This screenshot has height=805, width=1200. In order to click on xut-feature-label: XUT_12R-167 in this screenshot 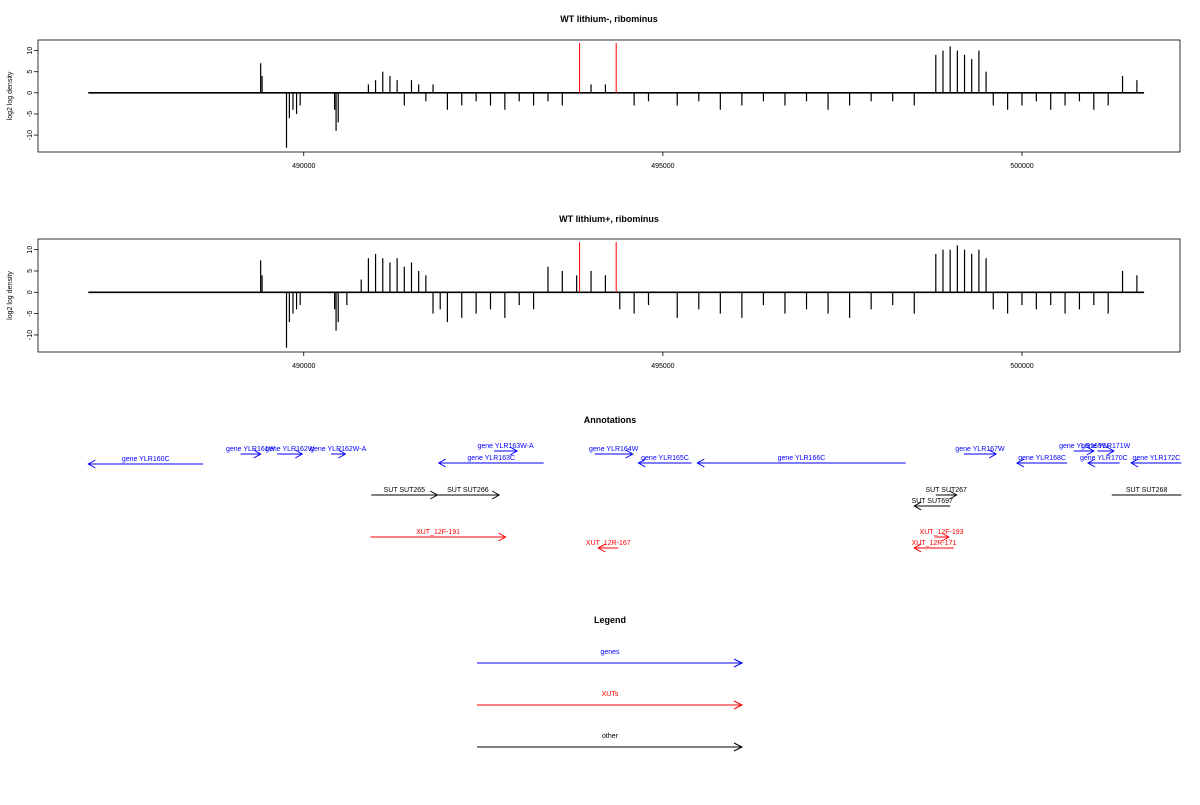, I will do `click(608, 543)`.